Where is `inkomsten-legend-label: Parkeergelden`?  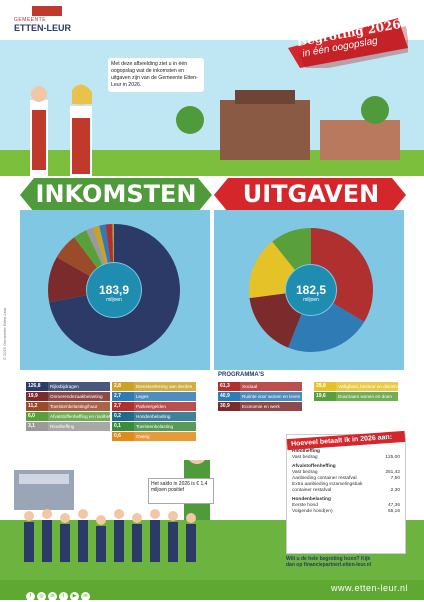
inkomsten-legend-label: Parkeergelden is located at coordinates (165, 406).